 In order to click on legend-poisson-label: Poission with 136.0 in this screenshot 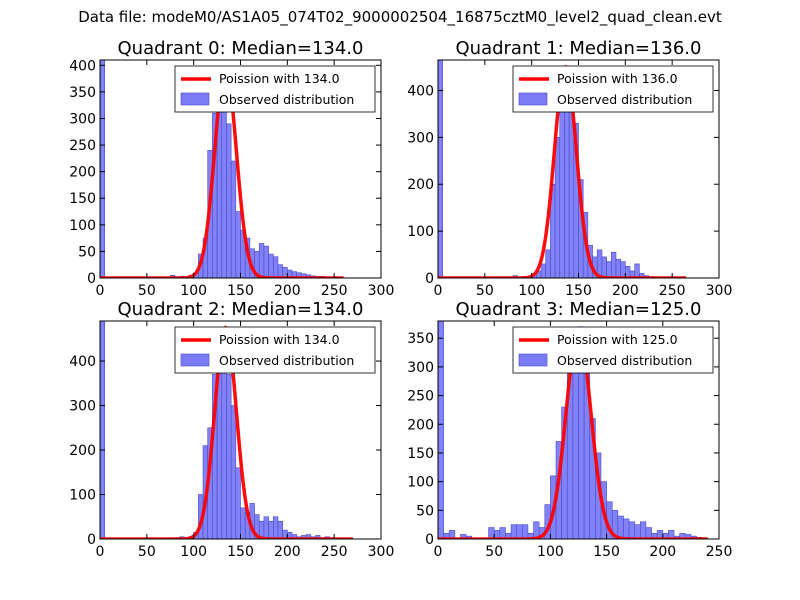, I will do `click(617, 78)`.